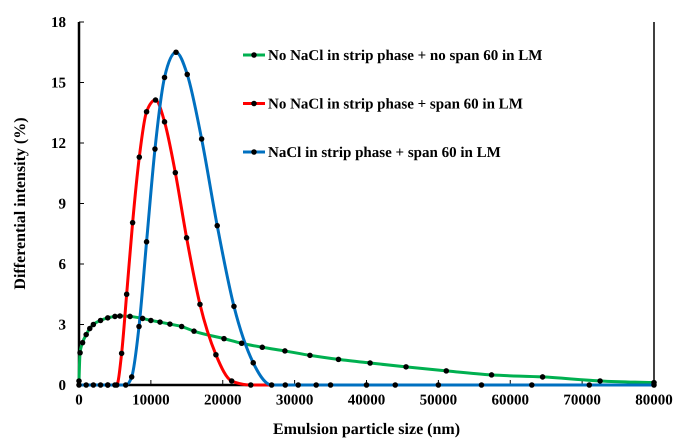 The width and height of the screenshot is (675, 441). Describe the element at coordinates (395, 104) in the screenshot. I see `legend-label: No NaCl in strip phase + span 60 in LM` at that location.